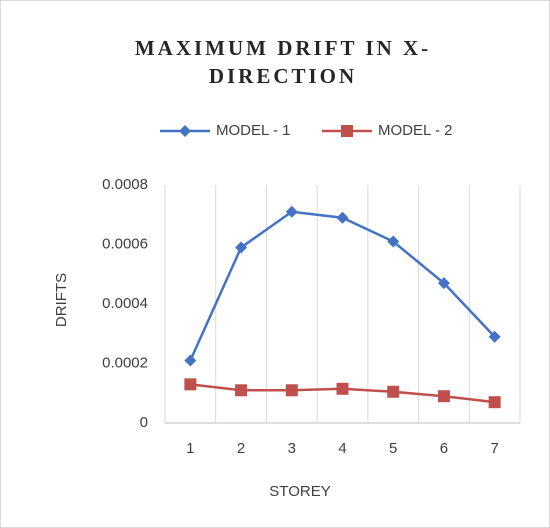 The image size is (550, 528). What do you see at coordinates (393, 448) in the screenshot?
I see `x-tick-label: 5` at bounding box center [393, 448].